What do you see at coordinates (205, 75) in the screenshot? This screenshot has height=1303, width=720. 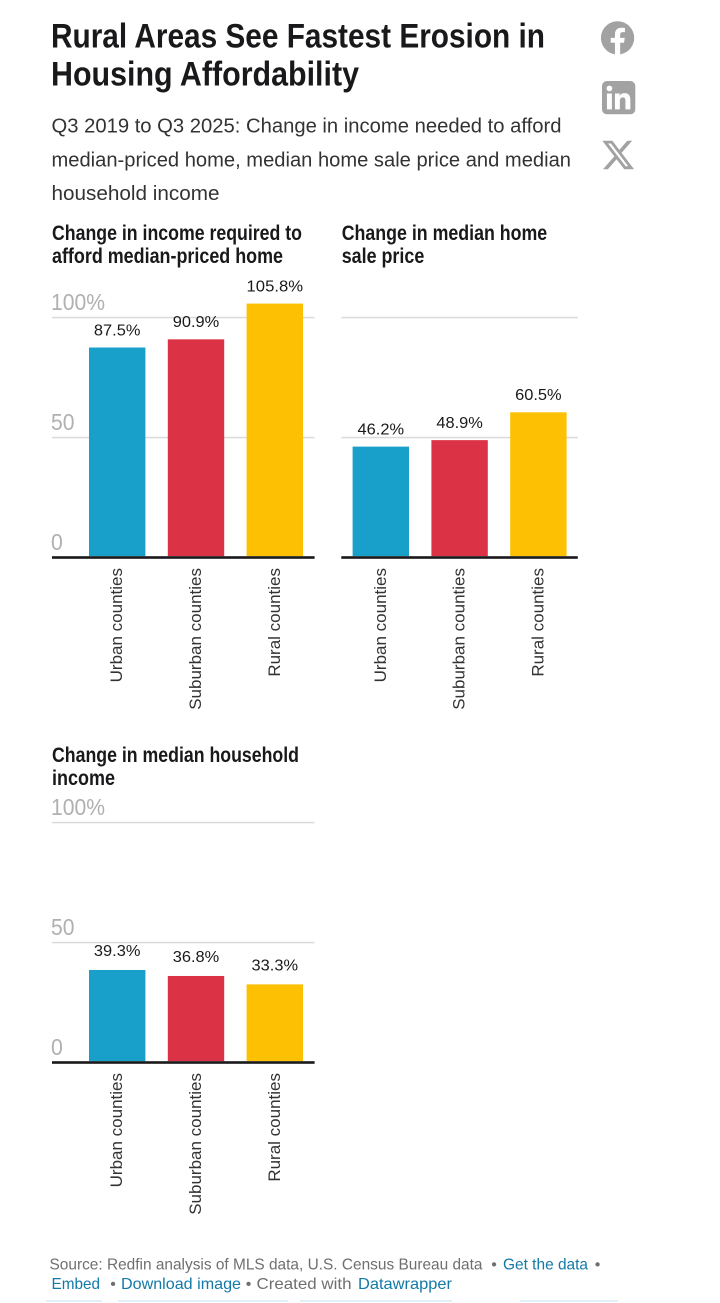 I see `svg-text: Housing Affordability` at bounding box center [205, 75].